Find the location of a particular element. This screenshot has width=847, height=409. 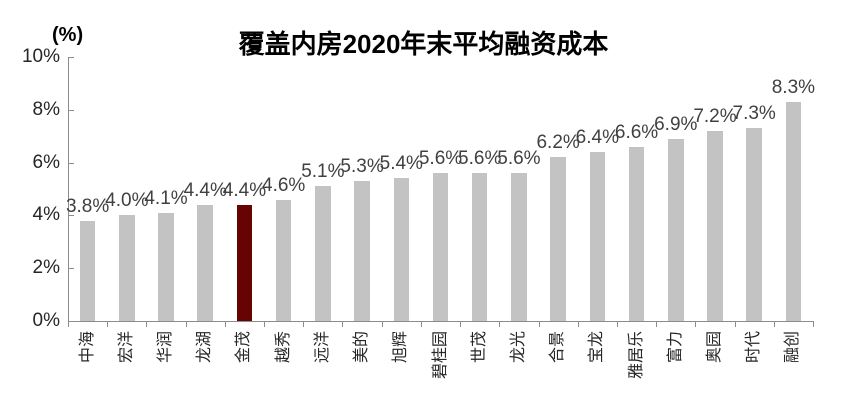

x-axis-label: 美的 is located at coordinates (362, 347).